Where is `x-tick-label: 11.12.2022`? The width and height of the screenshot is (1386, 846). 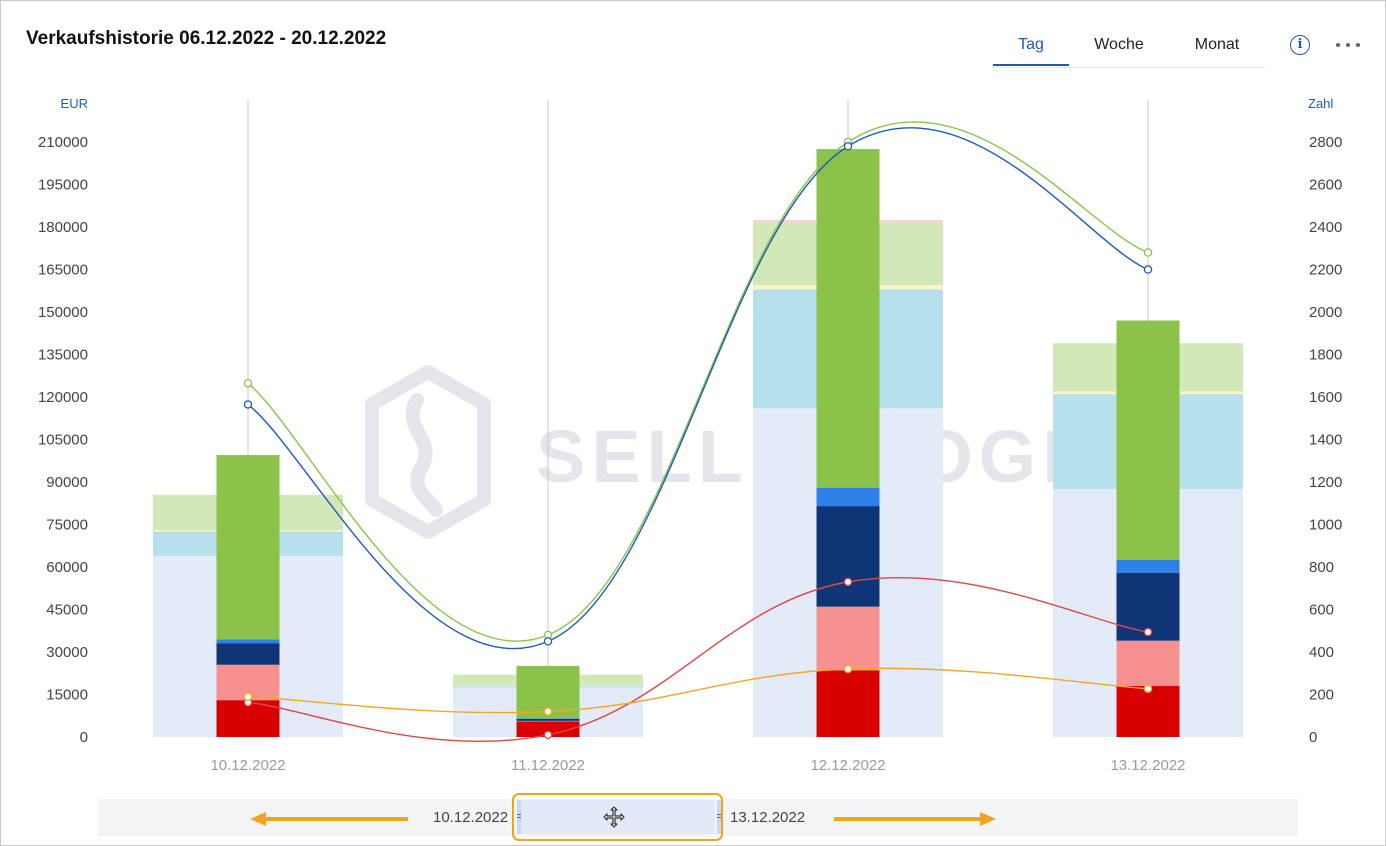 x-tick-label: 11.12.2022 is located at coordinates (548, 765).